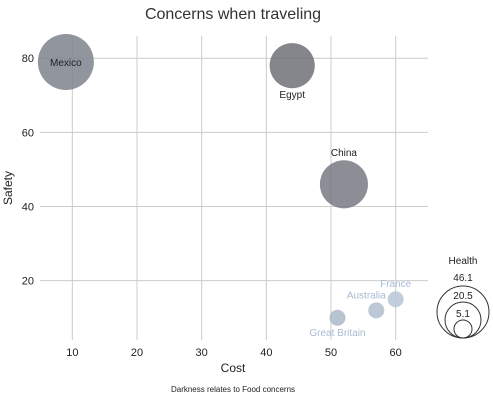 The height and width of the screenshot is (400, 493). What do you see at coordinates (463, 261) in the screenshot?
I see `legend-title: Health` at bounding box center [463, 261].